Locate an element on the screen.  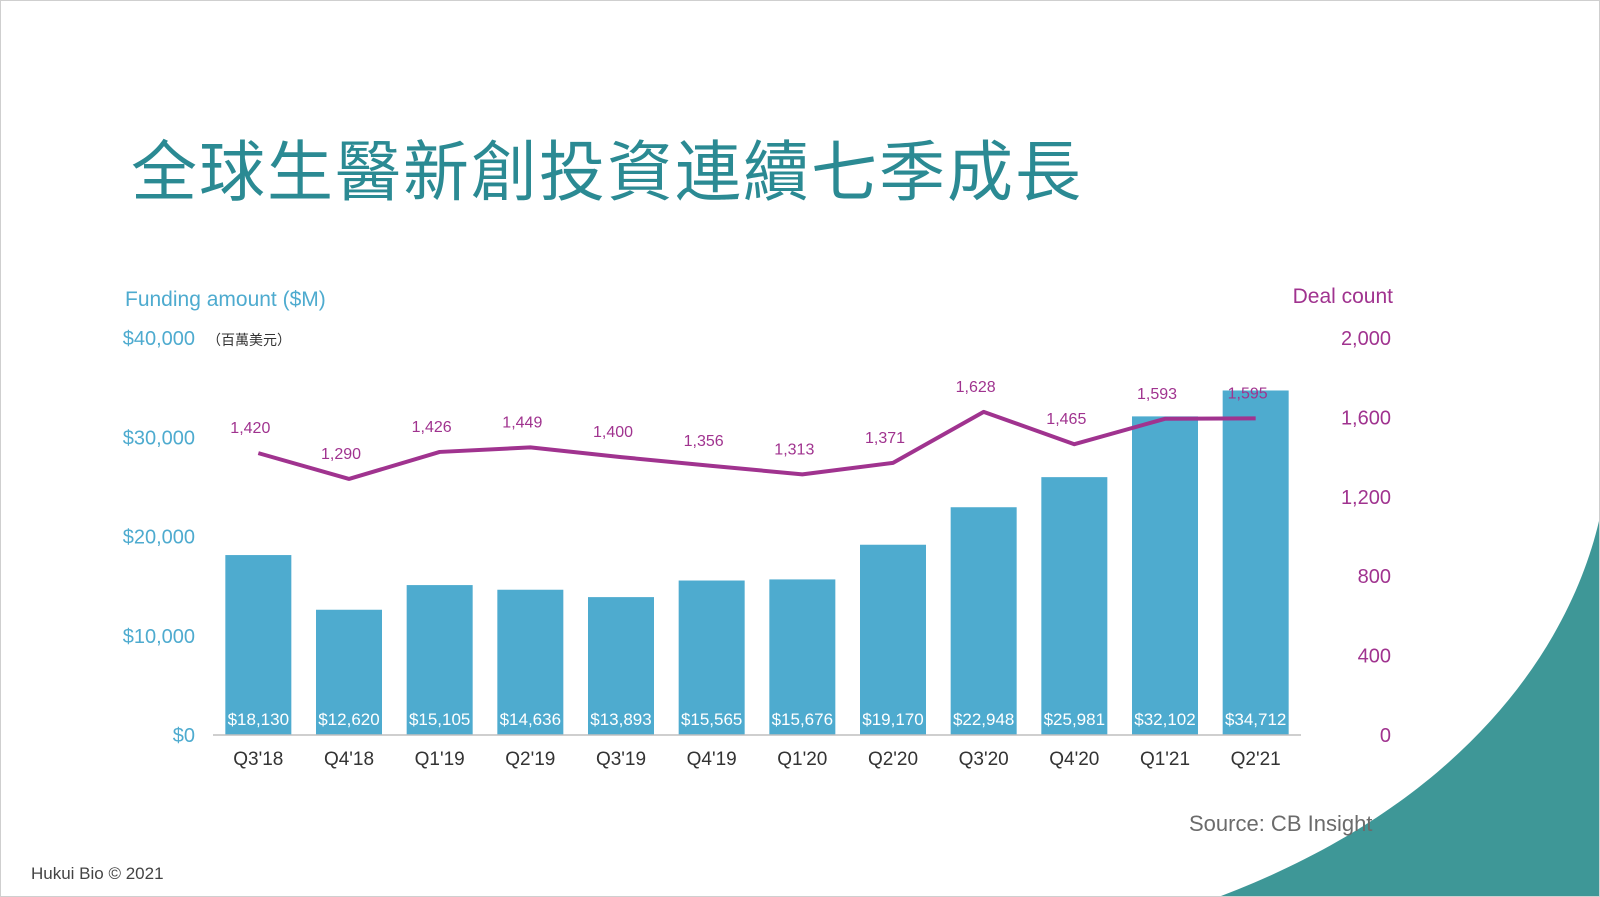
right-axis-tick-label: 2,000 is located at coordinates (1366, 339).